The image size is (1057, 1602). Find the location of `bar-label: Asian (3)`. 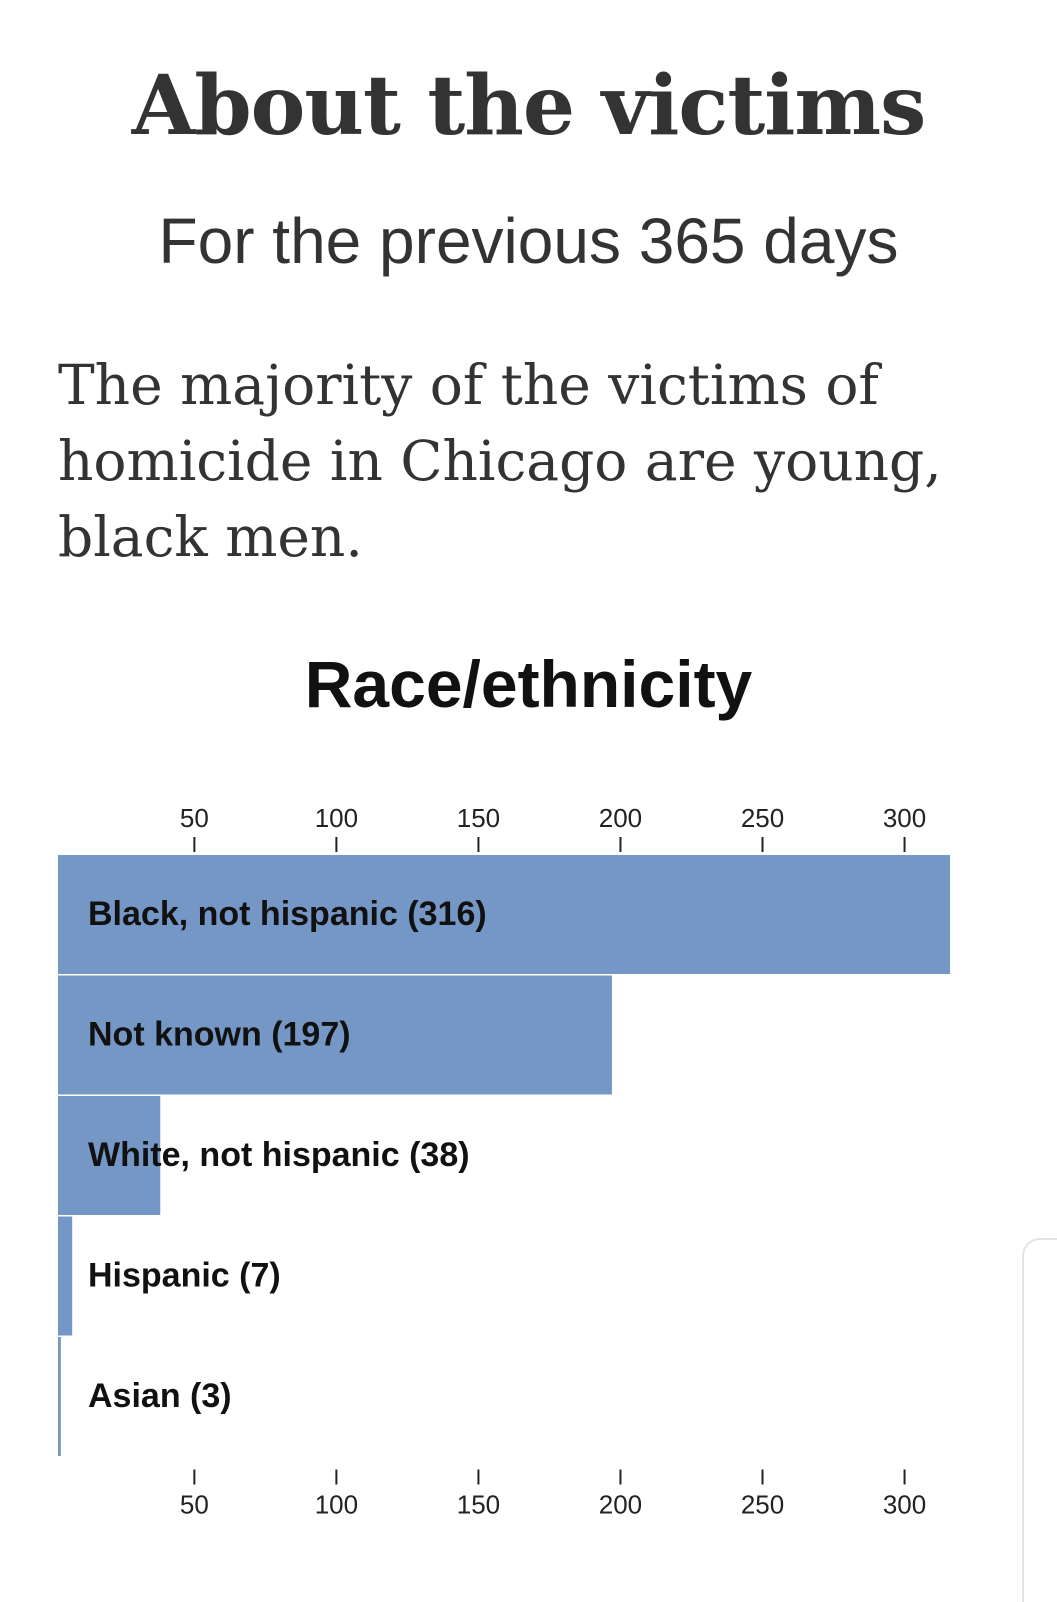

bar-label: Asian (3) is located at coordinates (160, 1396).